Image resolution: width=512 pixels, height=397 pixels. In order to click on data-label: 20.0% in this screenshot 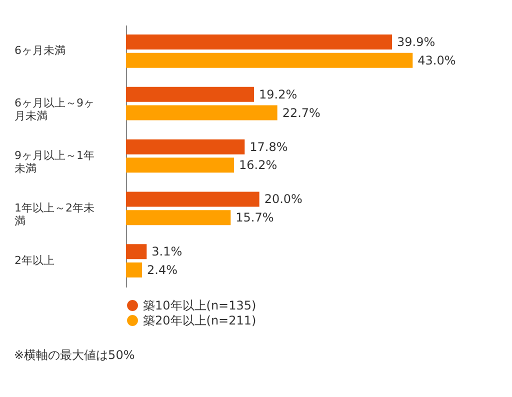, I will do `click(283, 199)`.